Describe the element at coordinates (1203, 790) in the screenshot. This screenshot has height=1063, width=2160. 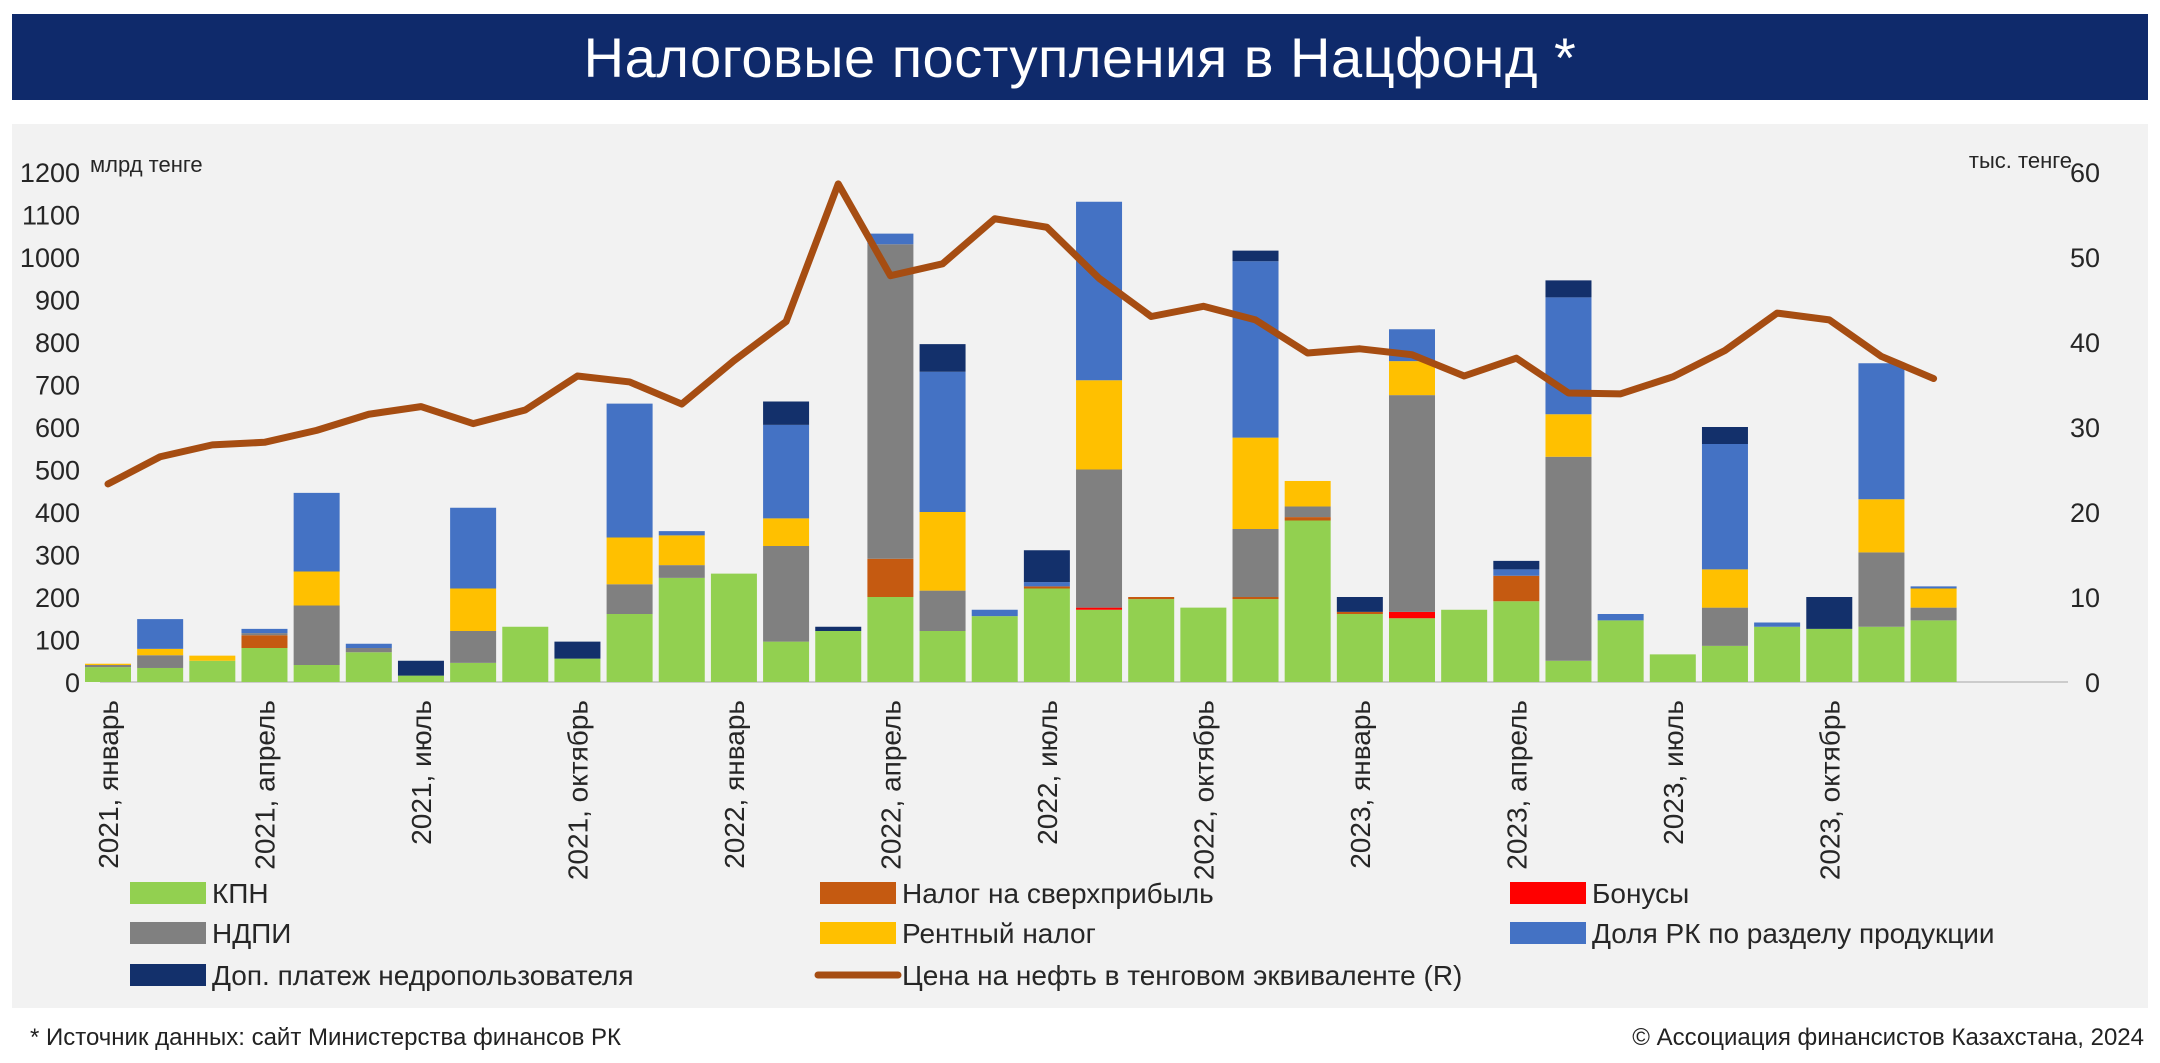
I see `x-tick-label: 2022, октябрь` at that location.